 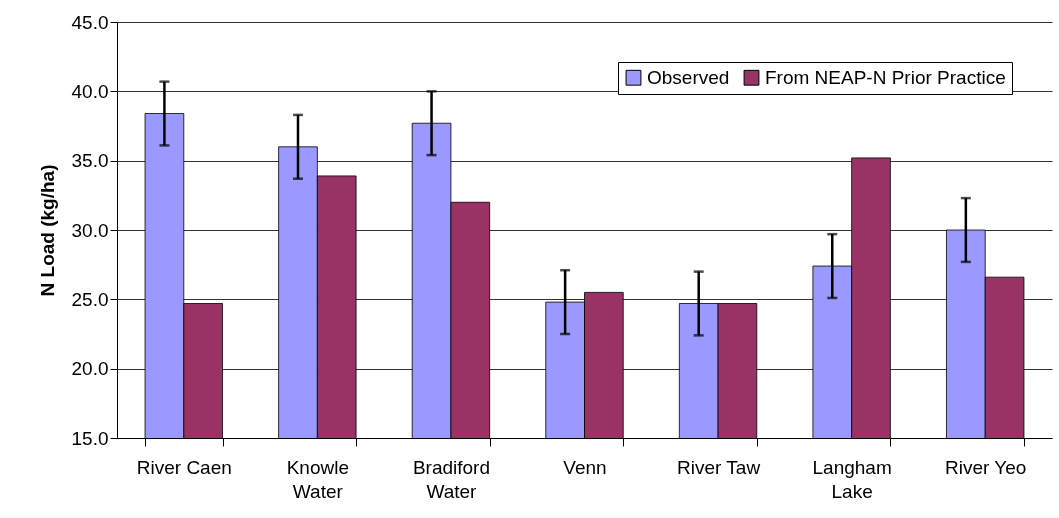 I want to click on x-tick-label: River Yeo, so click(x=986, y=467).